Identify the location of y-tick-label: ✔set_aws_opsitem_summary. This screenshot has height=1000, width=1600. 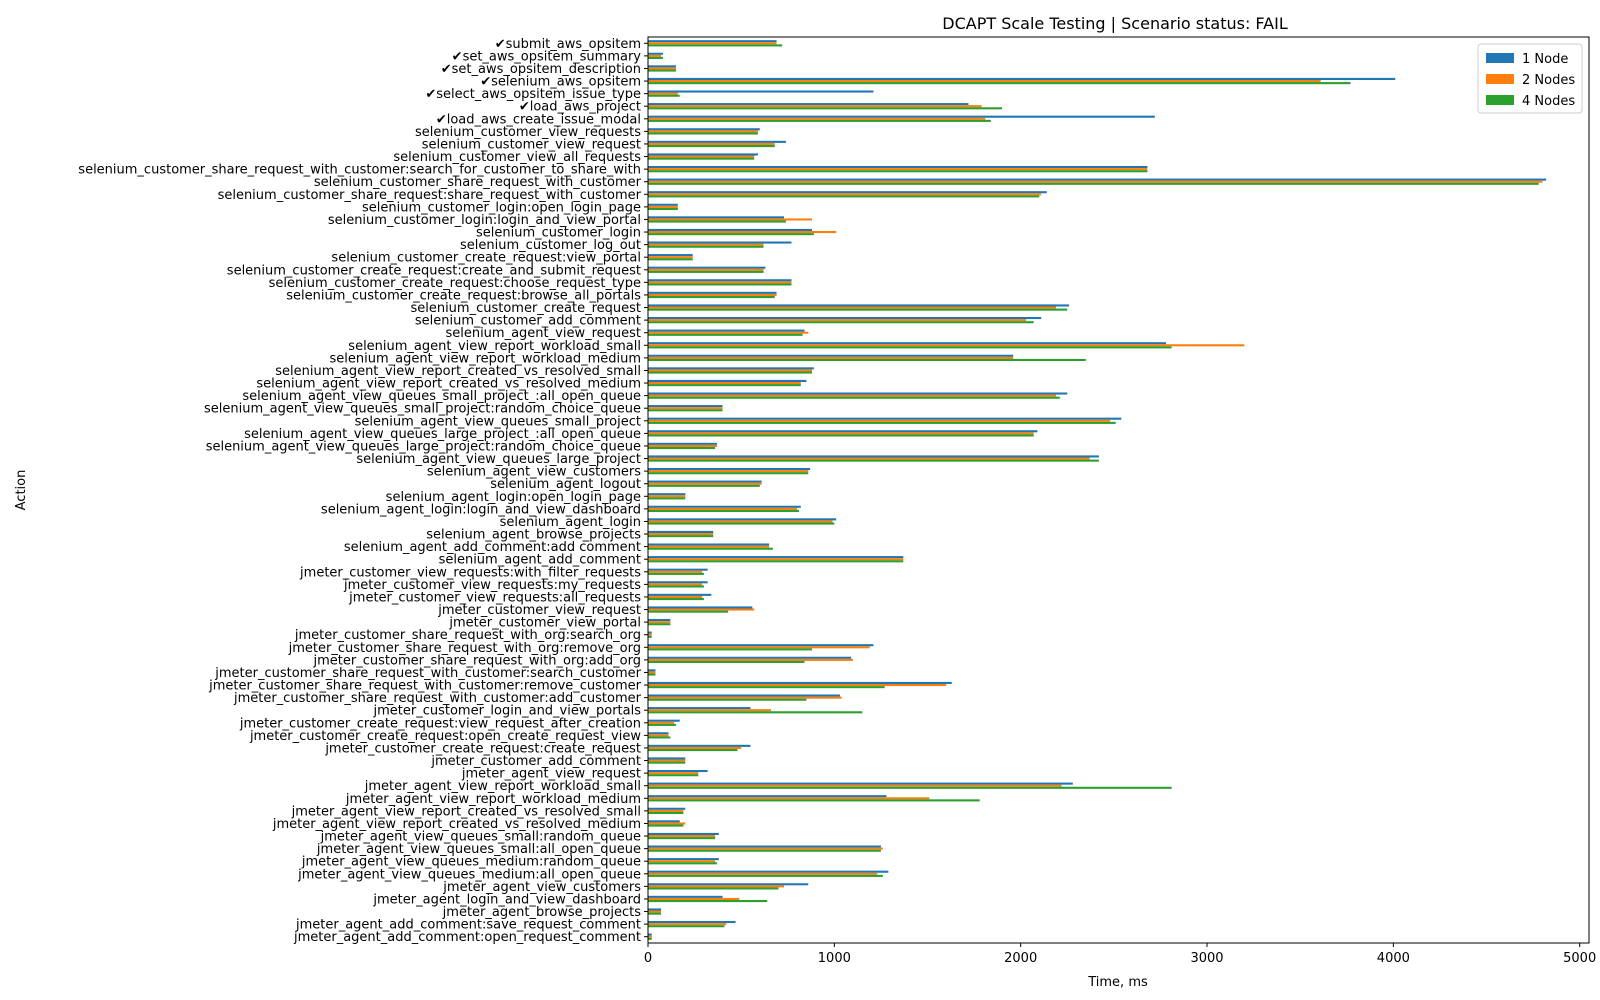
(547, 56).